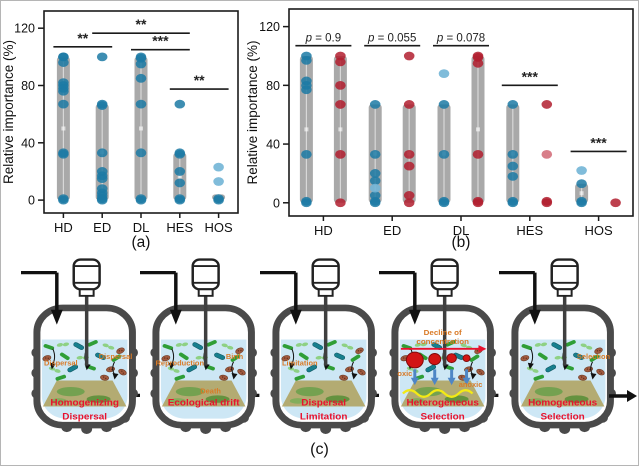 The height and width of the screenshot is (466, 639). Describe the element at coordinates (61, 363) in the screenshot. I see `reactor-annotation-left: Dispersal` at that location.